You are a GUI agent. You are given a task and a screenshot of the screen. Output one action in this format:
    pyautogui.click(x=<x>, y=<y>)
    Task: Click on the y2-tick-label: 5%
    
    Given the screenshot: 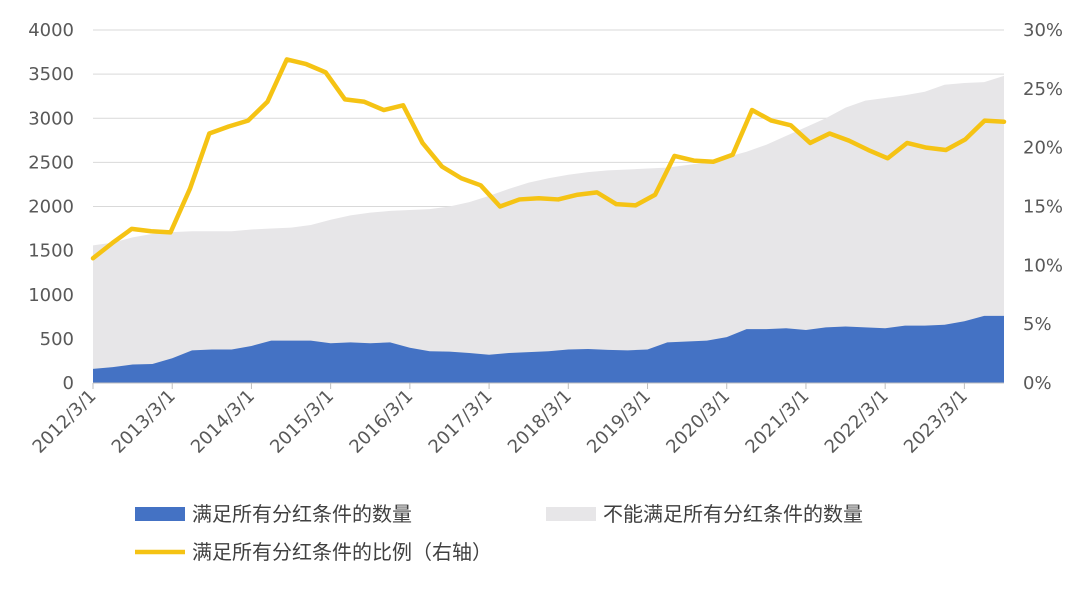 What is the action you would take?
    pyautogui.click(x=1037, y=324)
    